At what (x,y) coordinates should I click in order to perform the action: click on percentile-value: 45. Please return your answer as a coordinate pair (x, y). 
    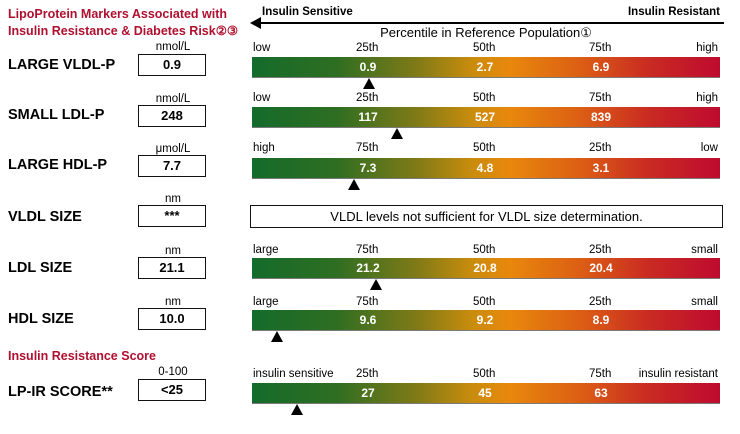
    Looking at the image, I should click on (485, 393).